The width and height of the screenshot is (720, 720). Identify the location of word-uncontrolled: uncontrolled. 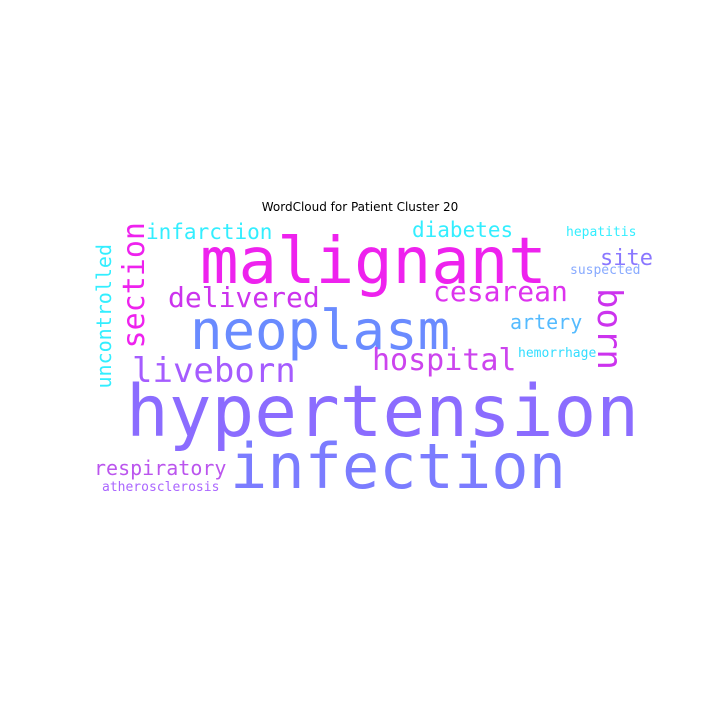
(104, 316).